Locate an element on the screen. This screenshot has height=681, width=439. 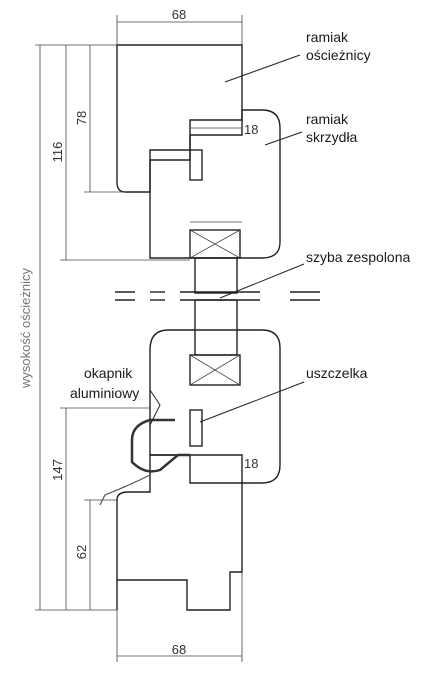
label-szyba-zespolona-text: szyba zespolona is located at coordinates (358, 257).